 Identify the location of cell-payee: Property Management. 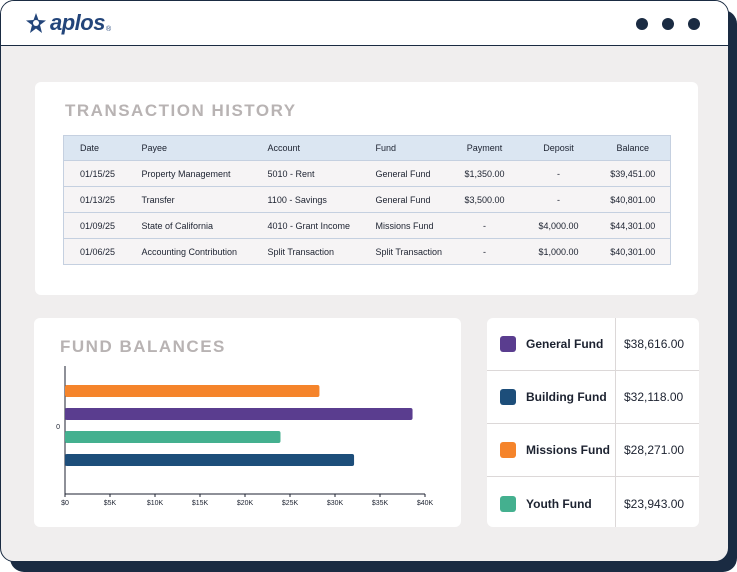
(188, 173).